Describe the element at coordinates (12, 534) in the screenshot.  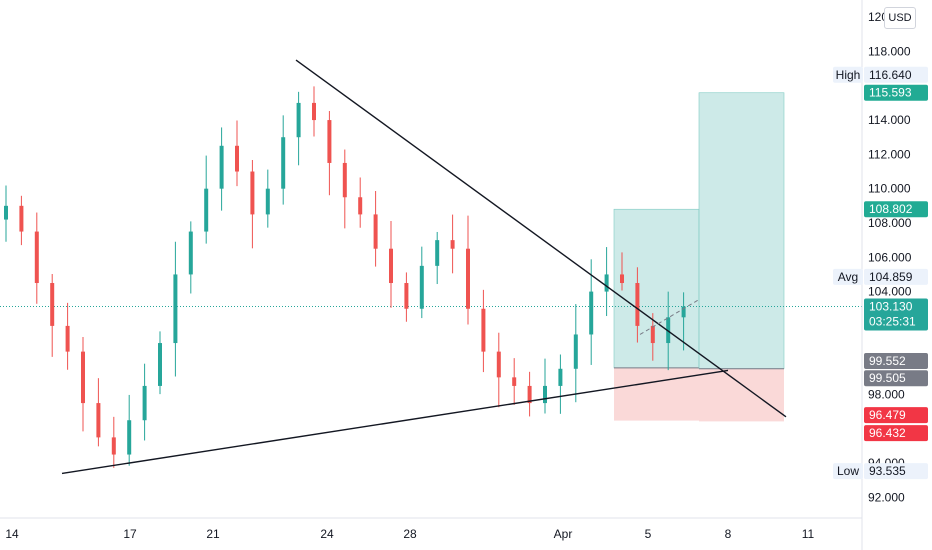
I see `x-tick-label: 14` at that location.